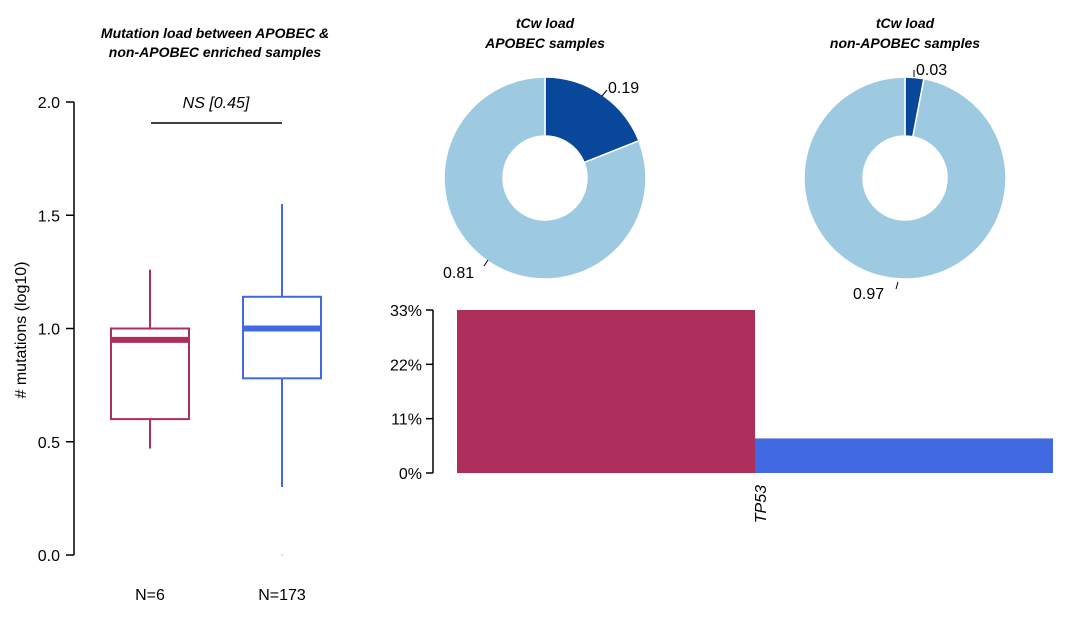 This screenshot has width=1080, height=622. What do you see at coordinates (410, 474) in the screenshot?
I see `bar-y-tick-label: 0%` at bounding box center [410, 474].